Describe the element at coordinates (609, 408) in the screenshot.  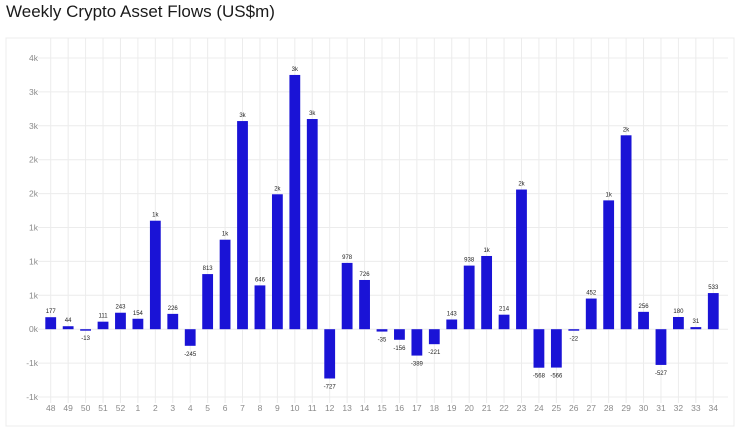
I see `x-tick-label: 28` at that location.